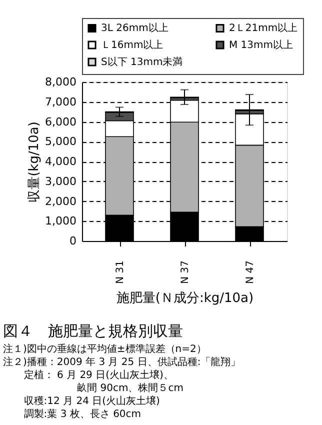 The width and height of the screenshot is (322, 425). What do you see at coordinates (60, 101) in the screenshot?
I see `y-tick-label: 7,000` at bounding box center [60, 101].